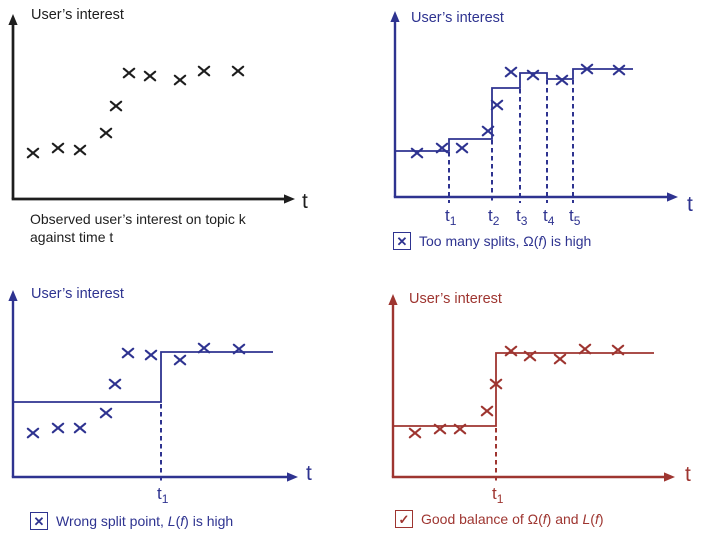  I want to click on check-box-icon: ✓, so click(404, 519).